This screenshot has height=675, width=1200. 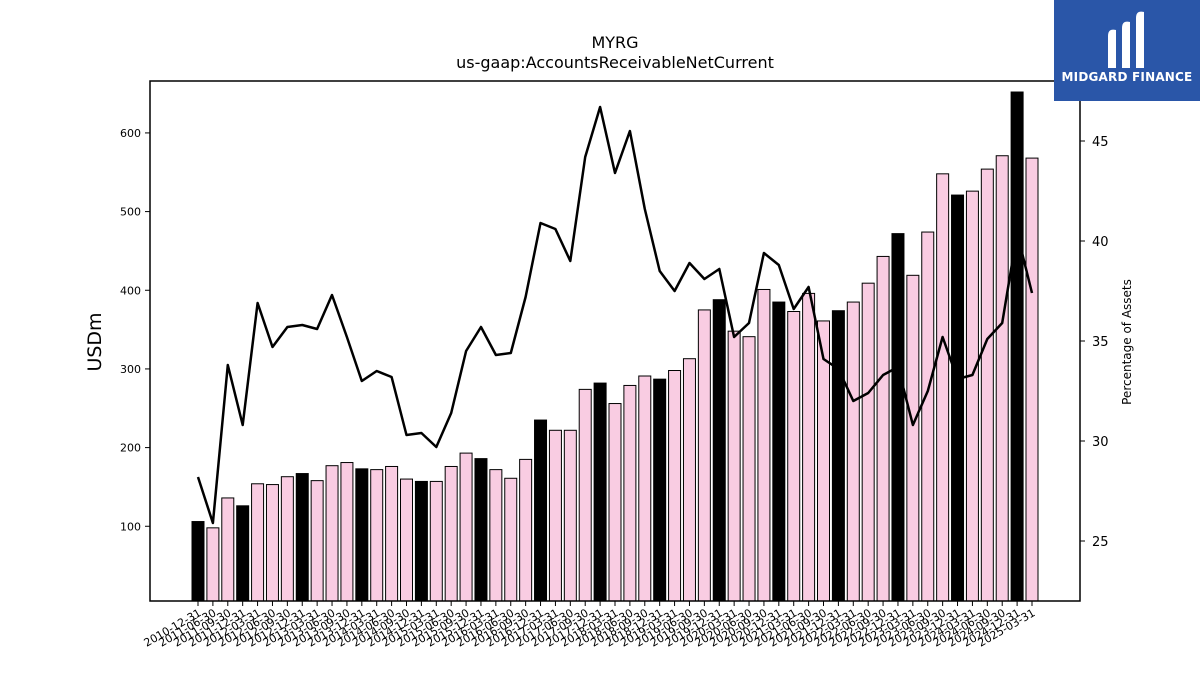 What do you see at coordinates (1100, 542) in the screenshot?
I see `y2-tick-label: 25` at bounding box center [1100, 542].